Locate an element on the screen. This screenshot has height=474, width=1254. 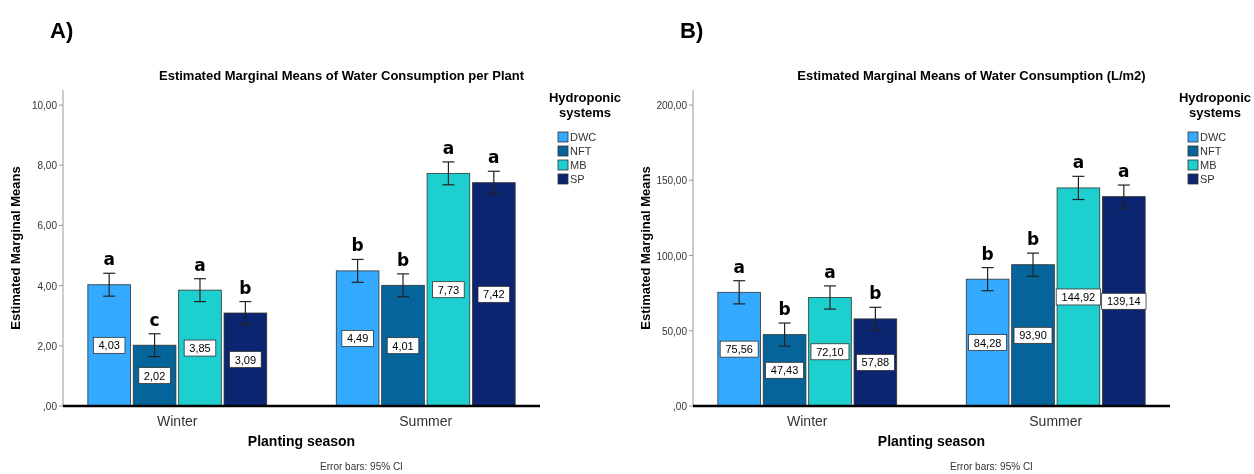
data-label: 7,42 is located at coordinates (494, 294).